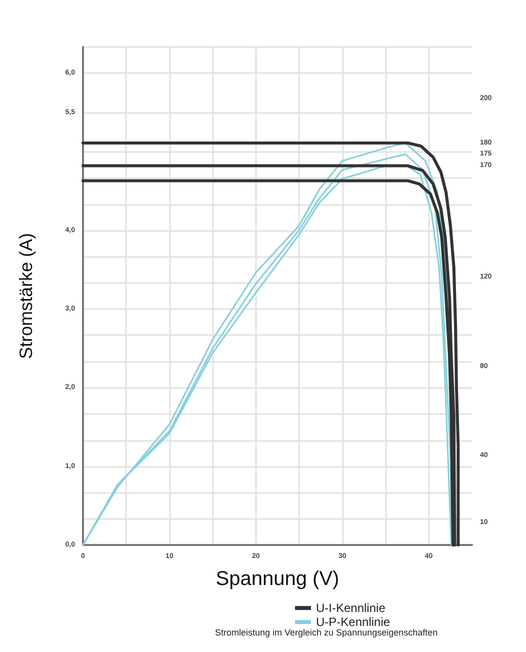 The height and width of the screenshot is (652, 526). I want to click on legend-label: U-P-Kennlinie, so click(353, 622).